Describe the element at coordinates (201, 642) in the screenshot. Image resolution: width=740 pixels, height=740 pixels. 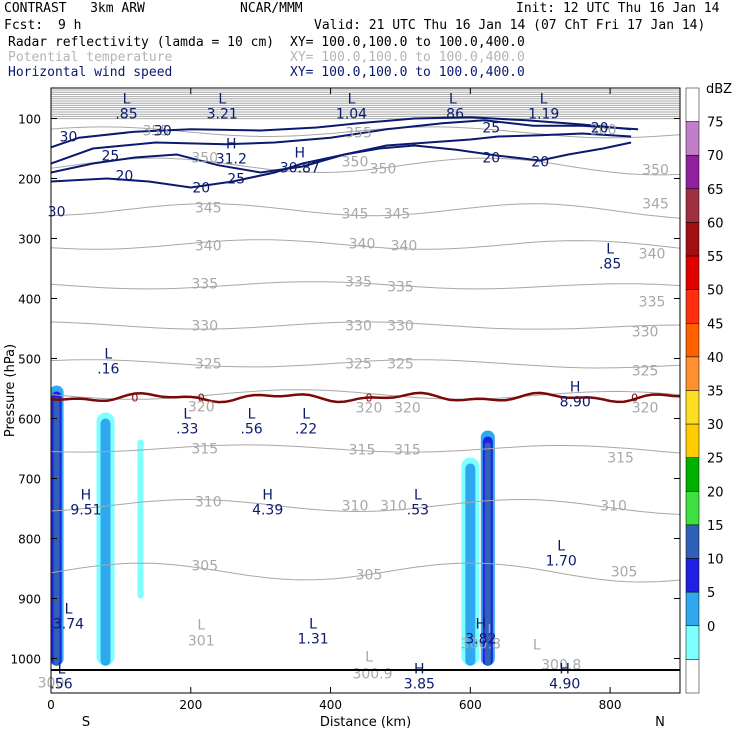
I see `theta-label: 301` at that location.